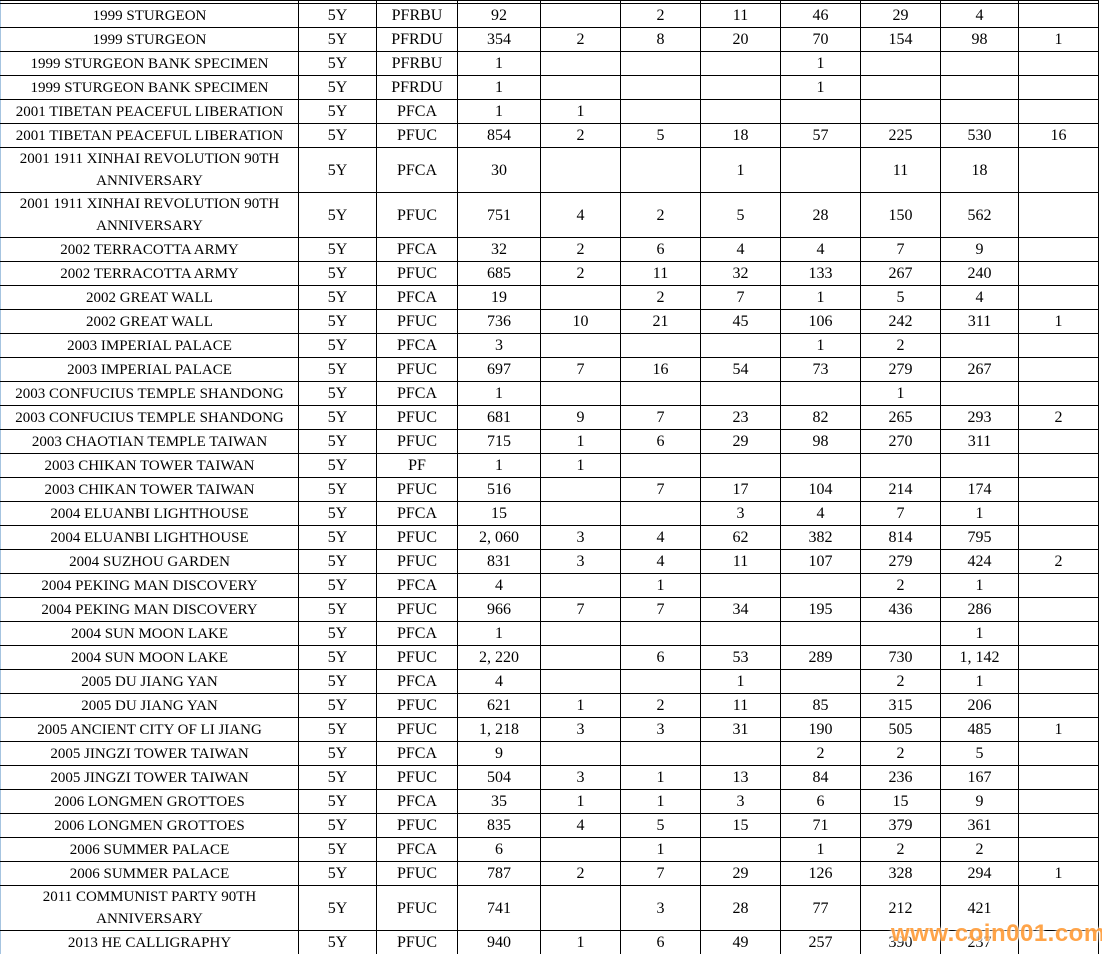  I want to click on total-count-cell: 6, so click(499, 849).